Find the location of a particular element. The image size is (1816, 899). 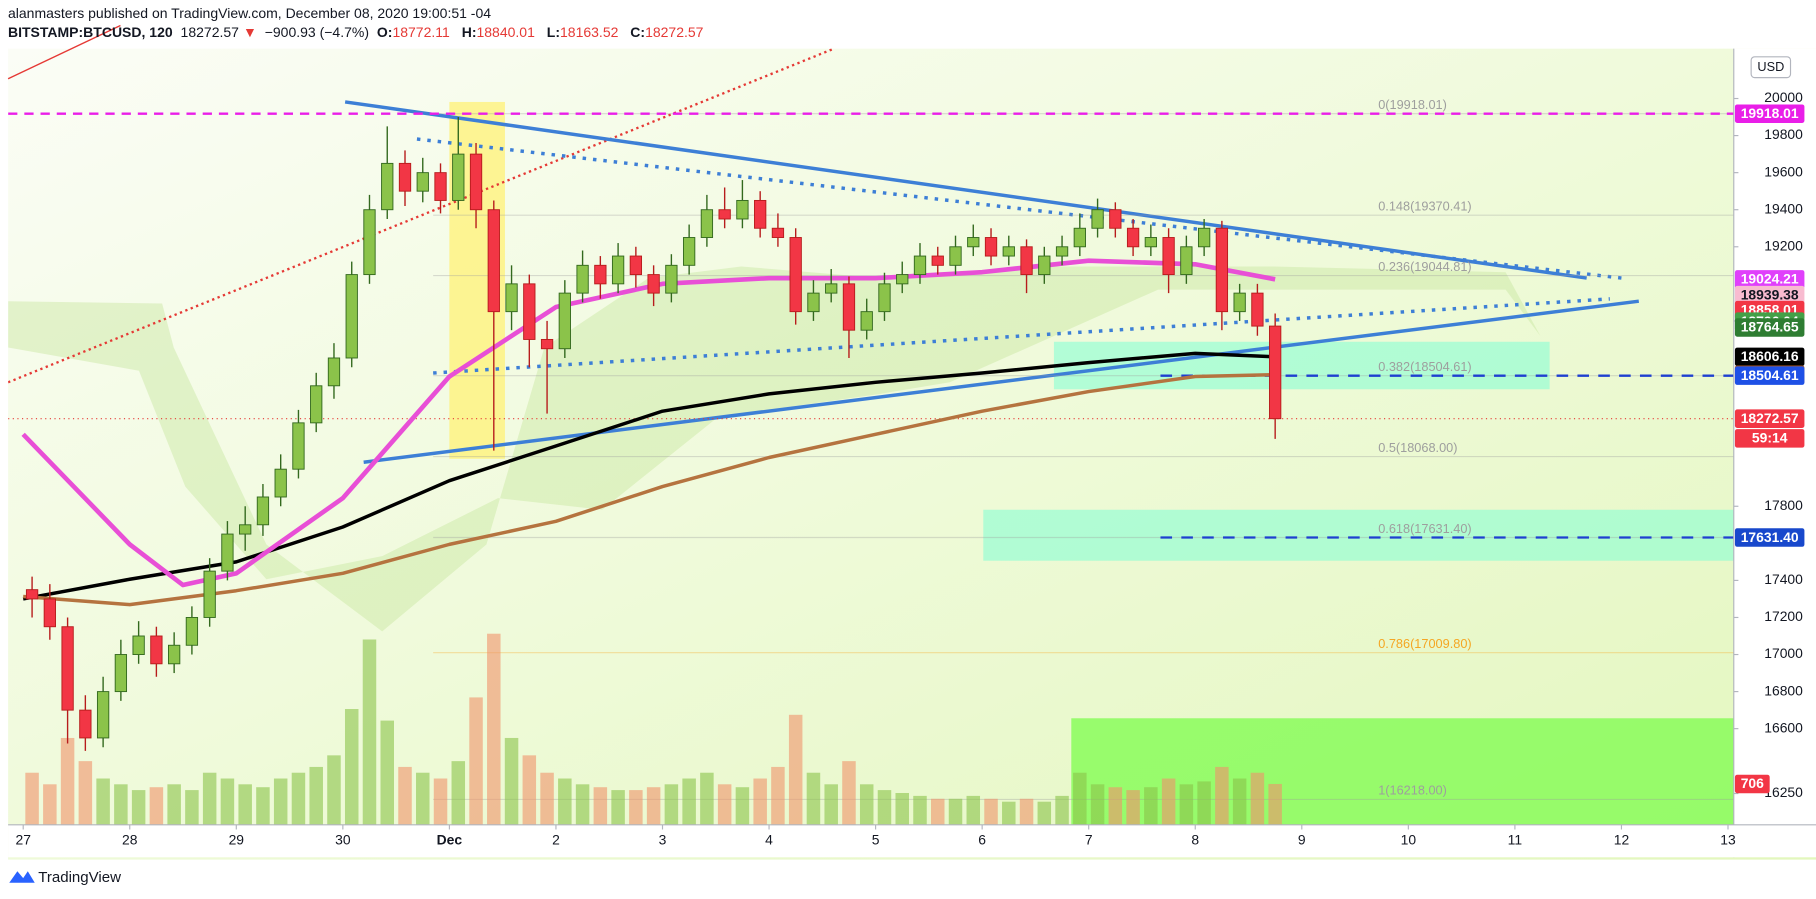

brand: TradingView is located at coordinates (79, 877).